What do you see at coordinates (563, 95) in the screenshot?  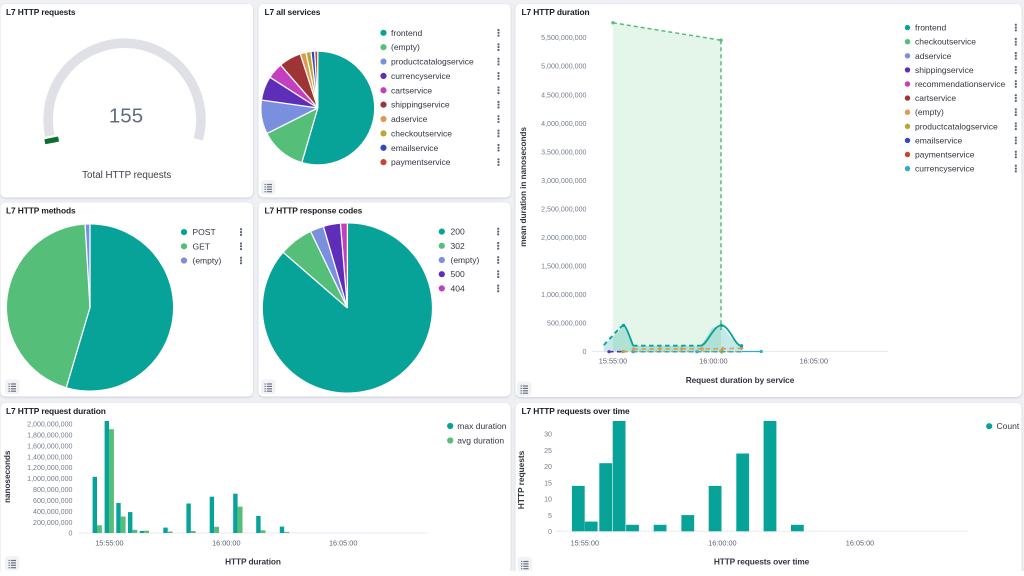 I see `svg-text: 4,500,000,000` at bounding box center [563, 95].